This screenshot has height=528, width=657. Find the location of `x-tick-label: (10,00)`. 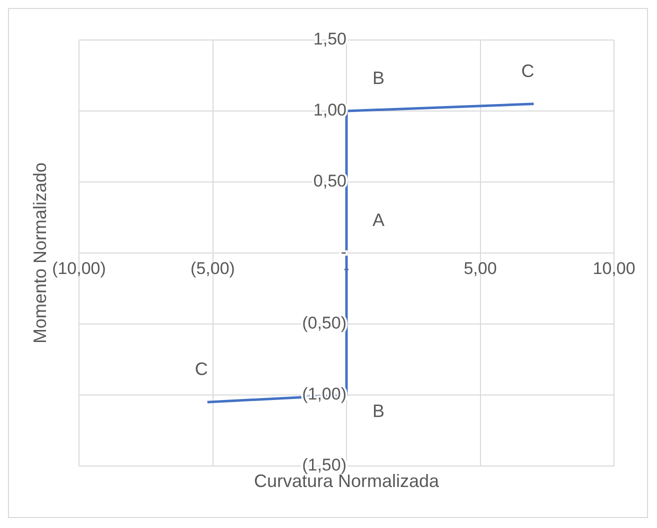

x-tick-label: (10,00) is located at coordinates (79, 268).